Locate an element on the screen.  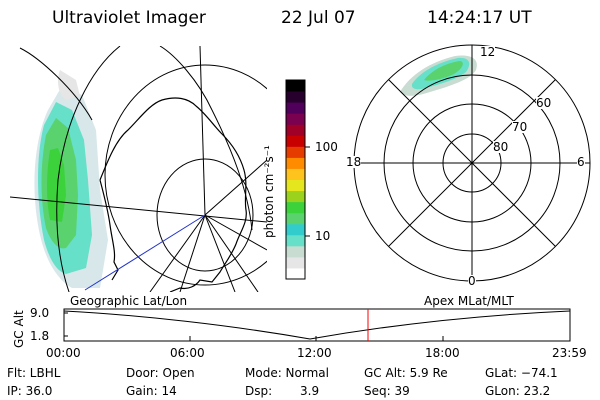
timeline-xtick-4: 23:59 is located at coordinates (569, 353).